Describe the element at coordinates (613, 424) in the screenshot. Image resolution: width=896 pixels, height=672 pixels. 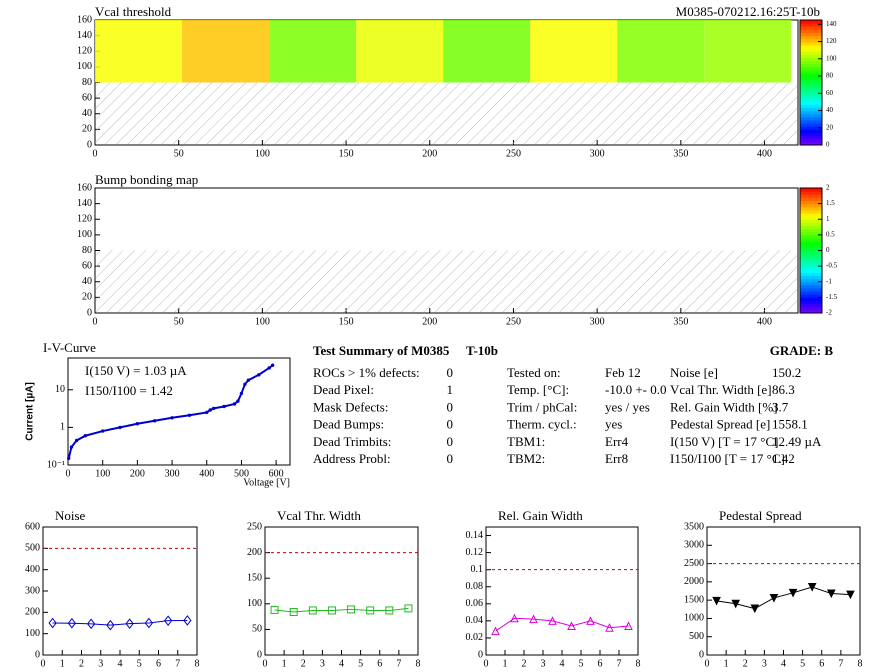
I see `summary-cell: yes` at that location.